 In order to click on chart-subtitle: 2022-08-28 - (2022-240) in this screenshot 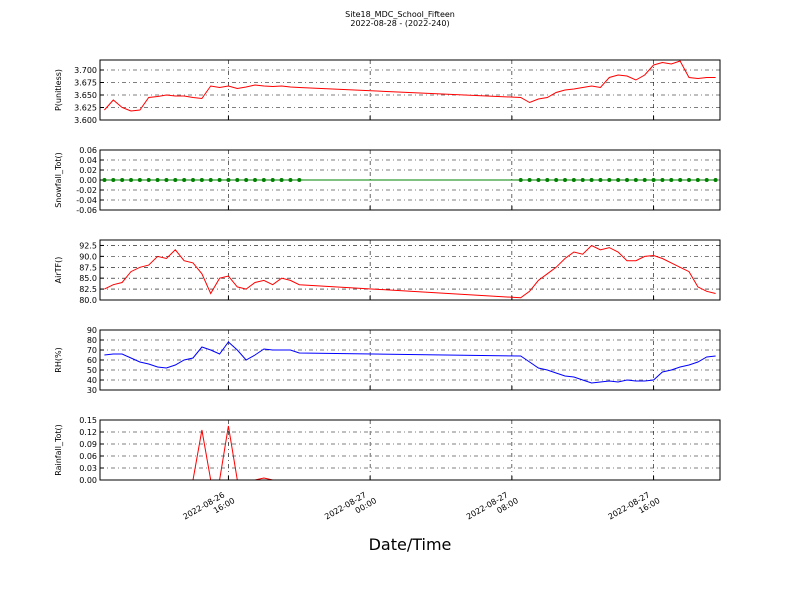, I will do `click(399, 23)`.